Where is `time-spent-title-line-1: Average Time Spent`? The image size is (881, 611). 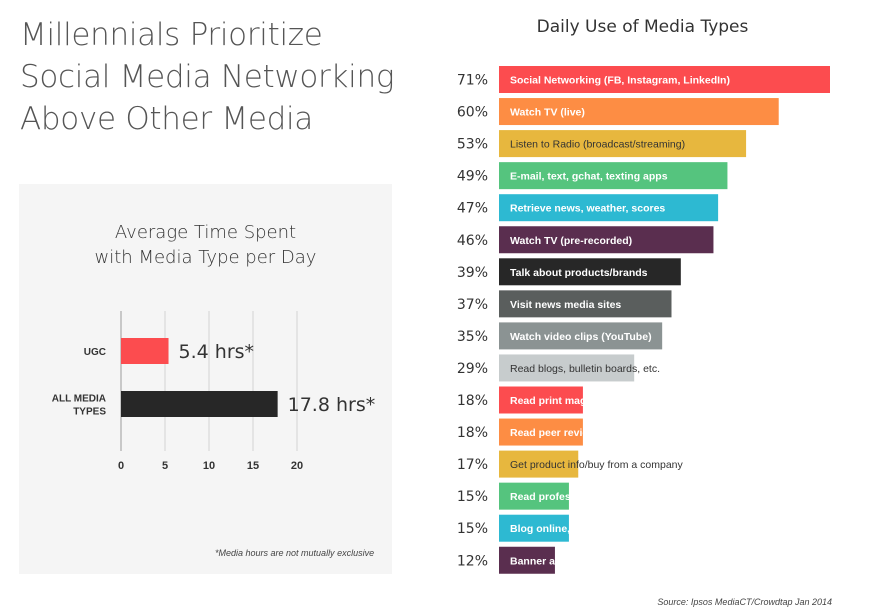
time-spent-title-line-1: Average Time Spent is located at coordinates (205, 232).